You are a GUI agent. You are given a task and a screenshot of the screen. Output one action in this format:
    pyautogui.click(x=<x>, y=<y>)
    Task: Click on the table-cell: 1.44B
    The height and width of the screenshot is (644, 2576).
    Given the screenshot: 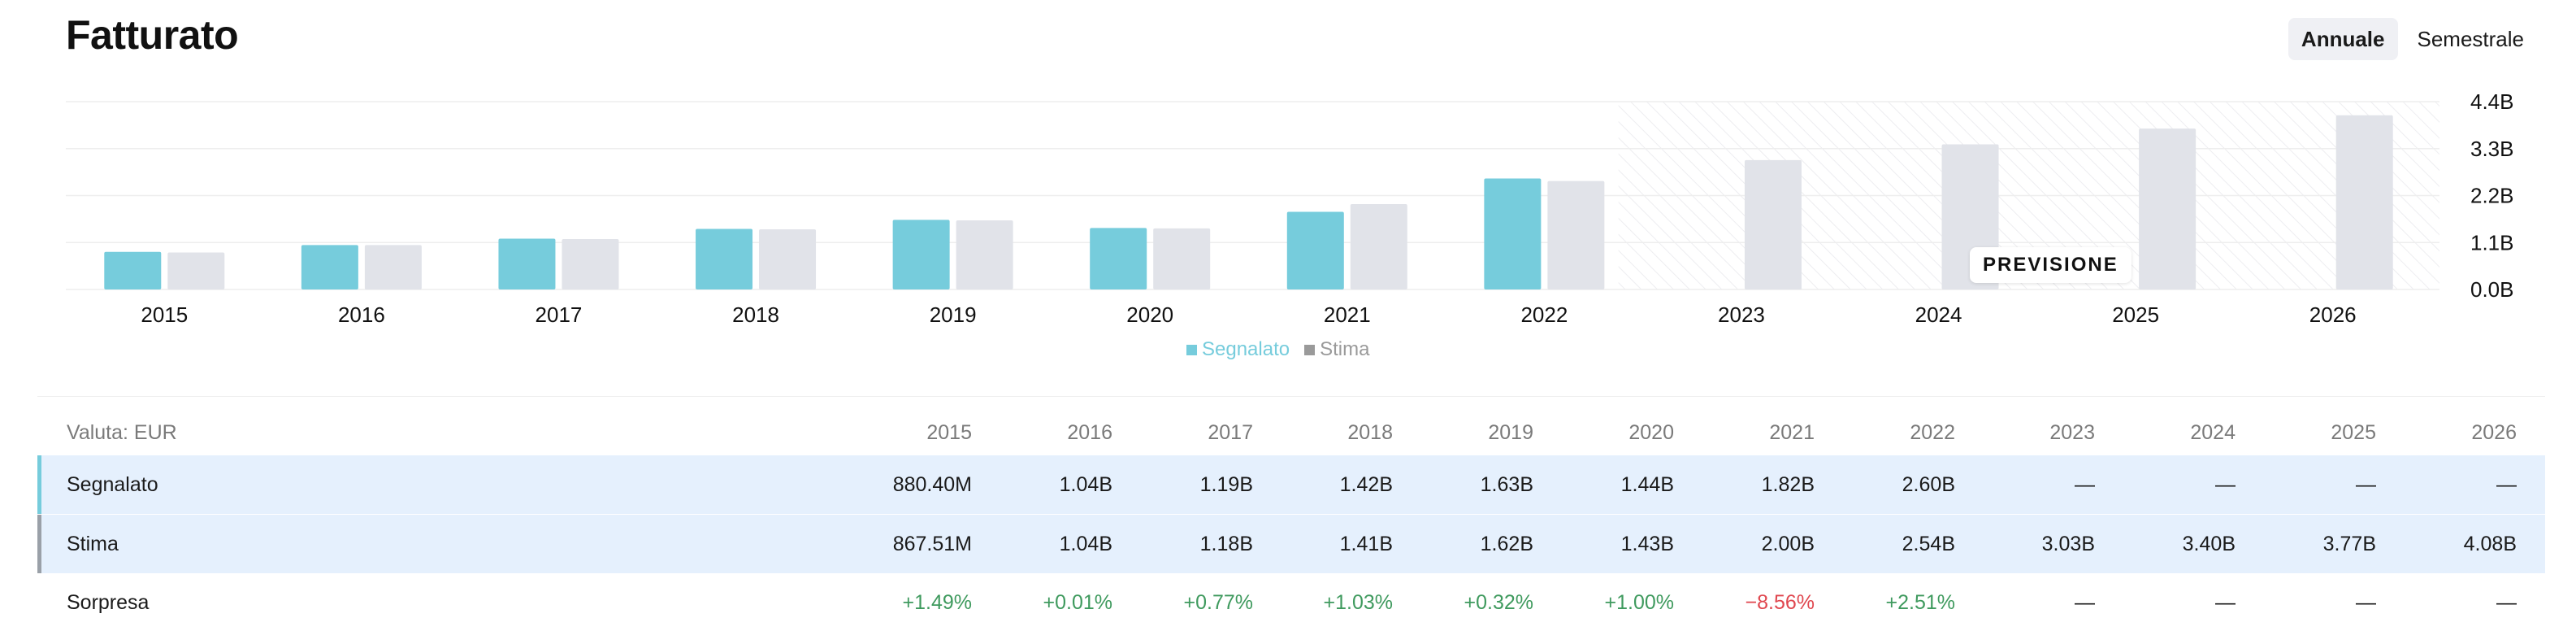 What is the action you would take?
    pyautogui.click(x=1647, y=484)
    